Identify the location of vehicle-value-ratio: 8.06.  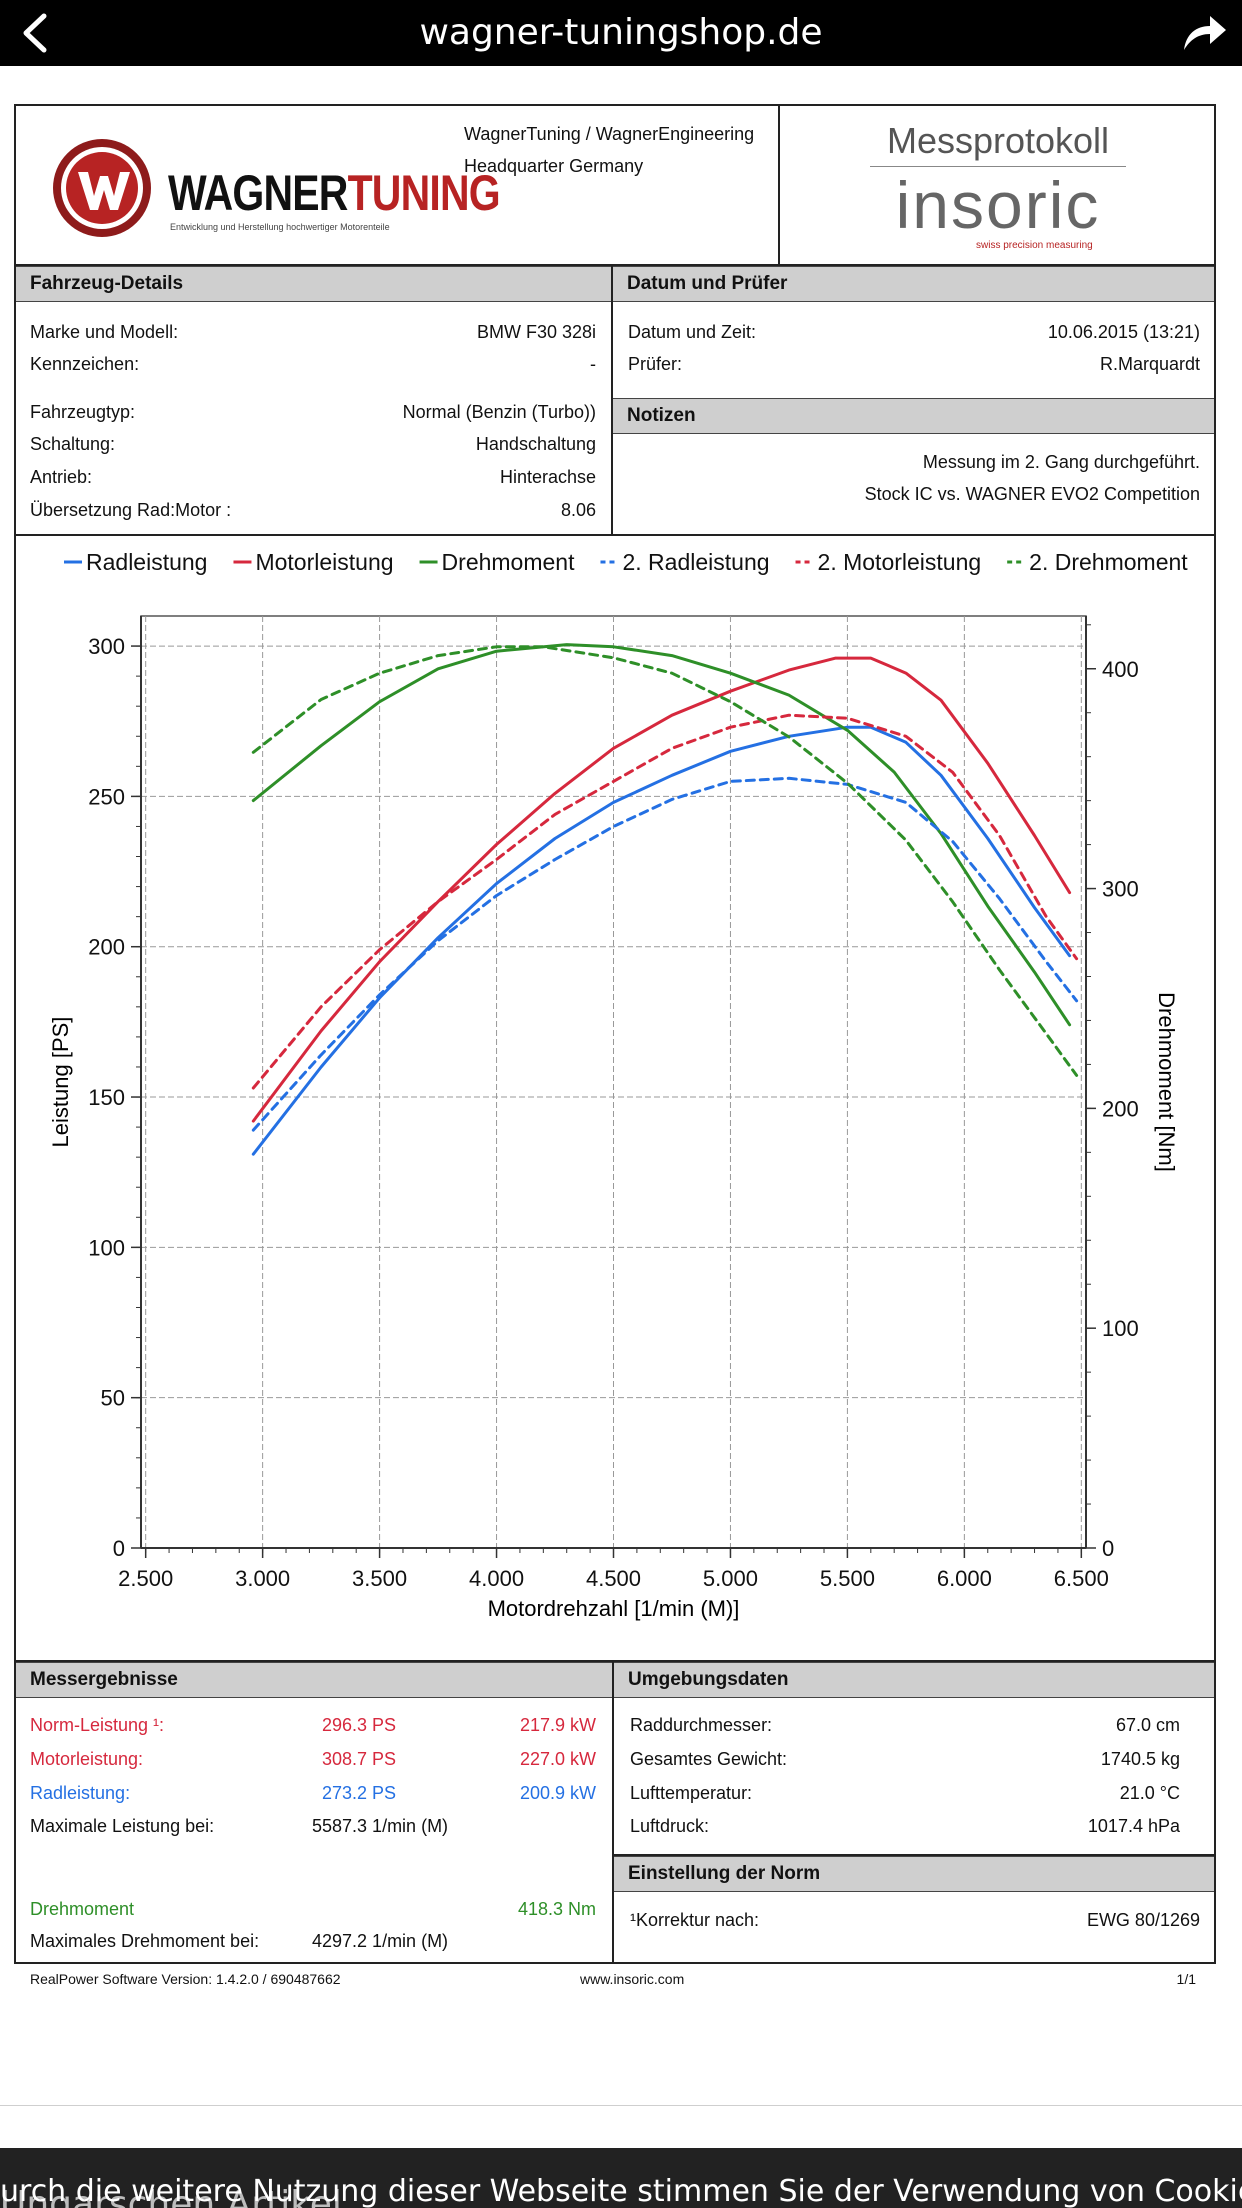
(578, 510).